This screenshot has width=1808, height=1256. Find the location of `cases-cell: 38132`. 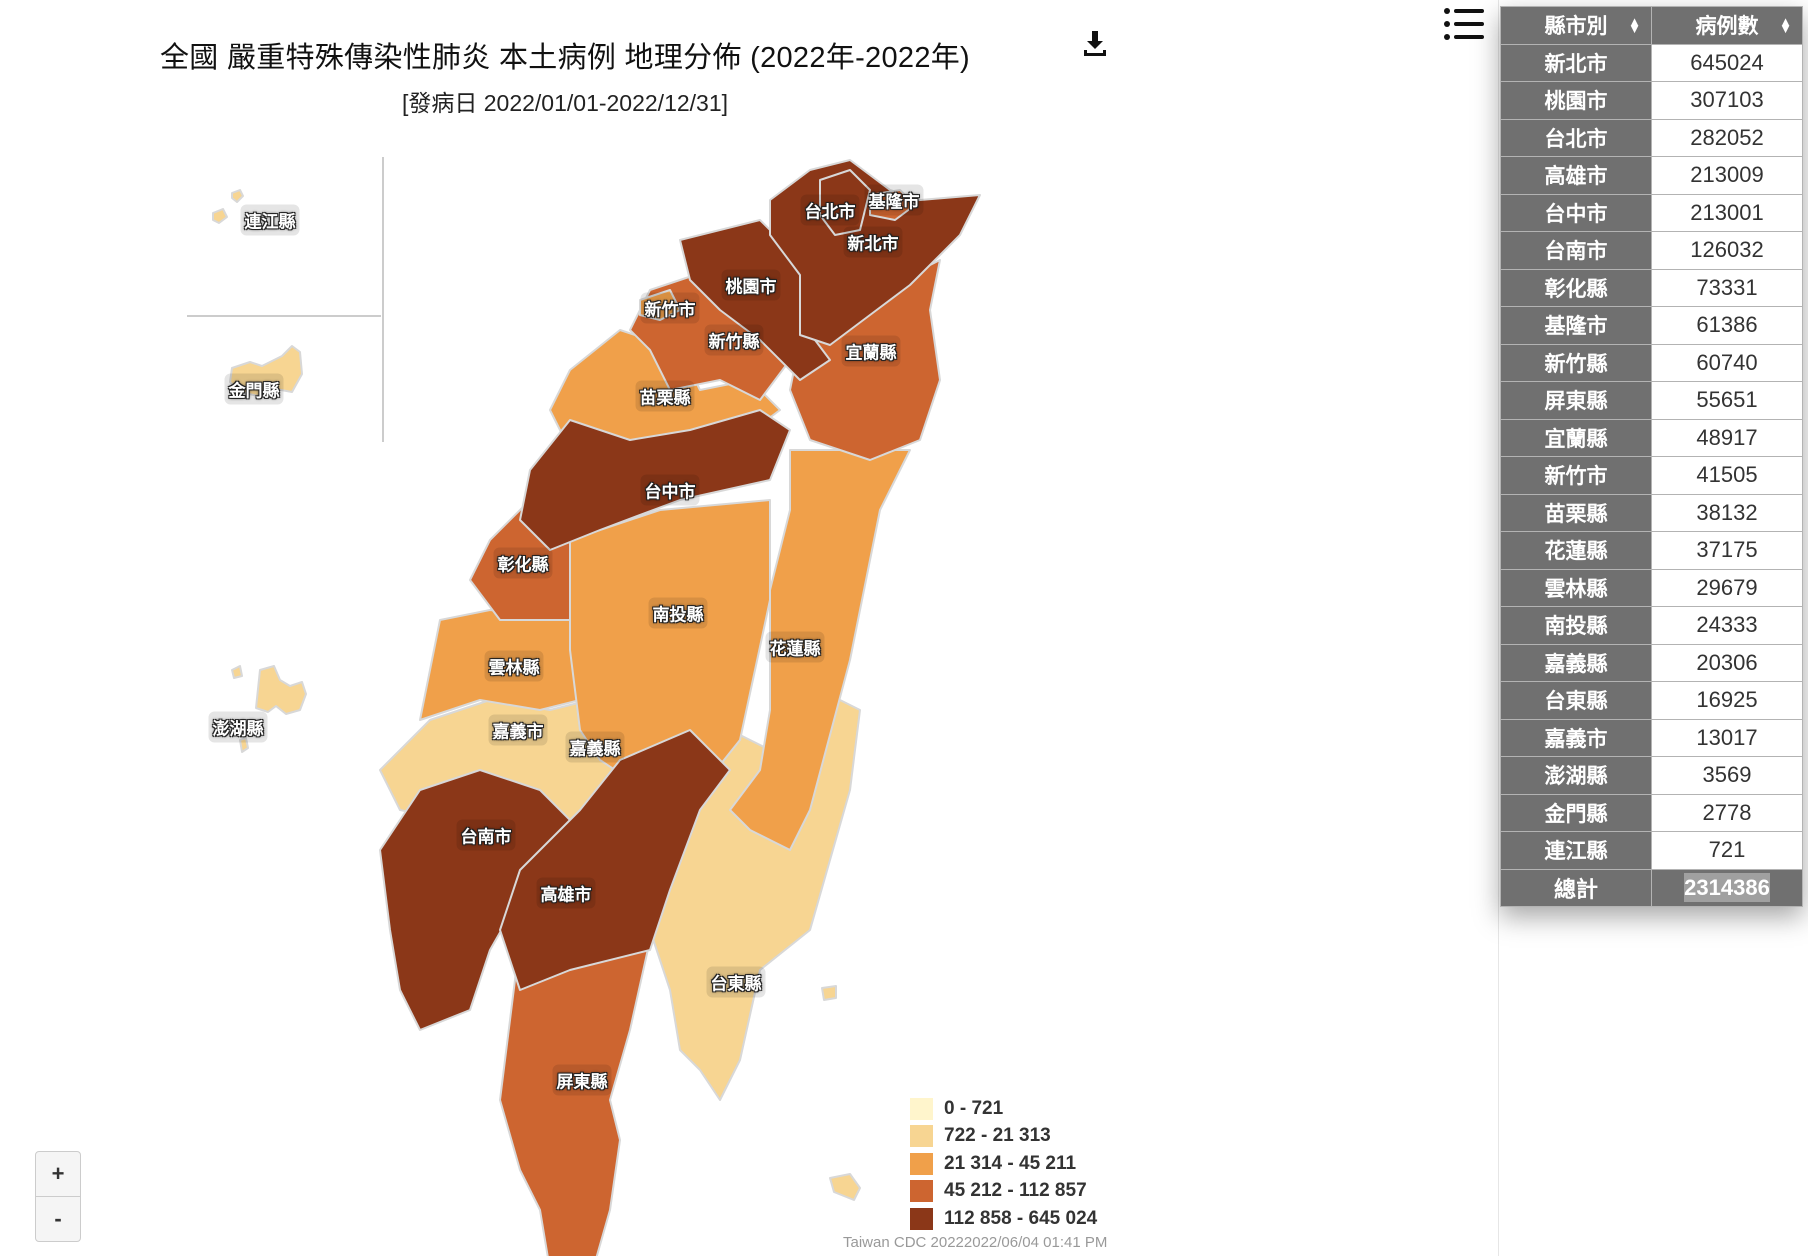

cases-cell: 38132 is located at coordinates (1727, 512).